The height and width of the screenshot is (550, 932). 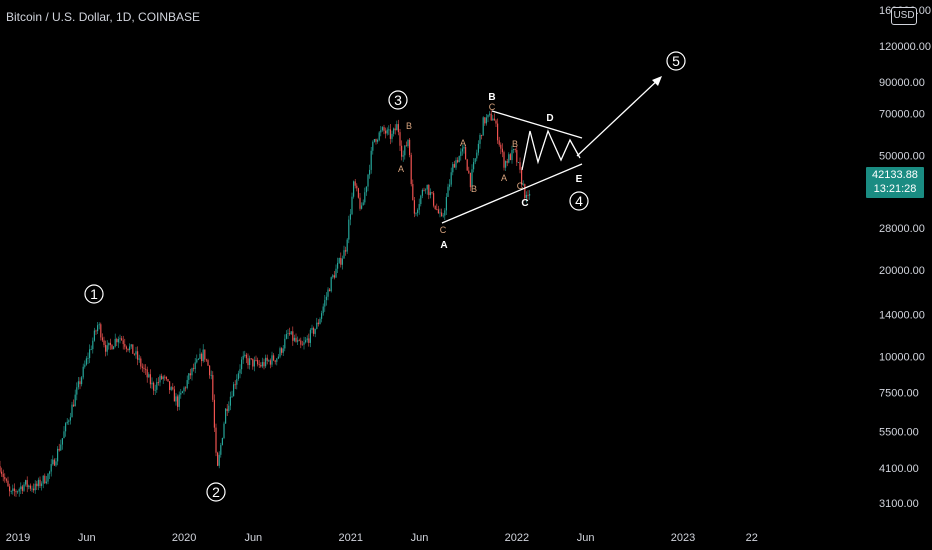 I want to click on currency-button: USD, so click(x=904, y=16).